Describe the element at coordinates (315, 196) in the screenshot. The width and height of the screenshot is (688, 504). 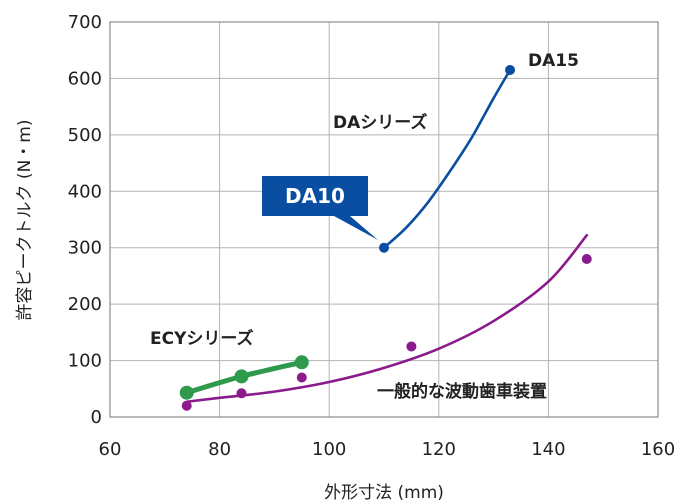
I see `da10-label: DA10` at that location.